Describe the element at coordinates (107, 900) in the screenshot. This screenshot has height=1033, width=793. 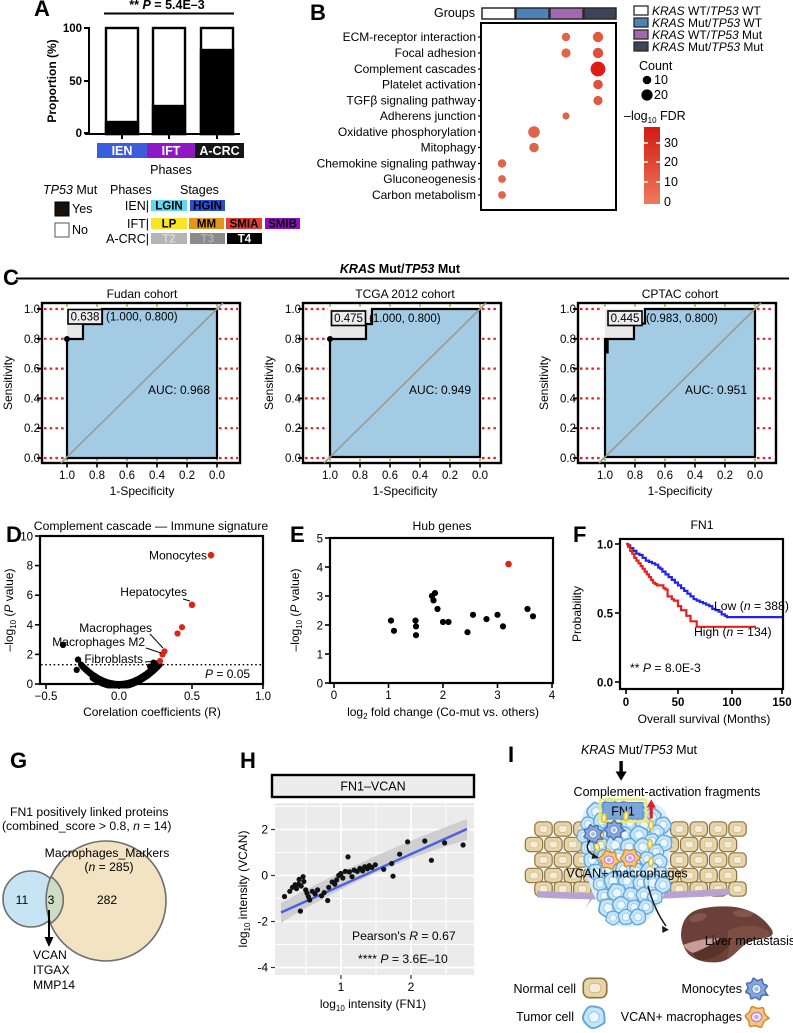
I see `svg-text: 282` at that location.